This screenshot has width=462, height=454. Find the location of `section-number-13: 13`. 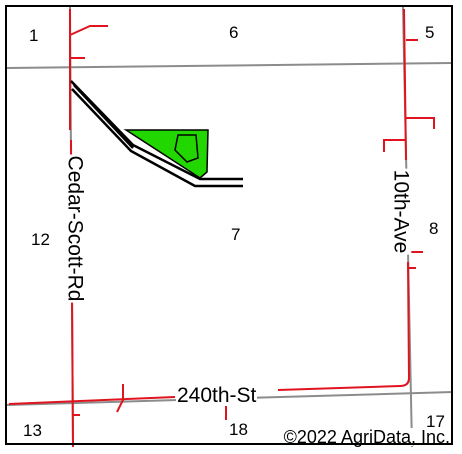

section-number-13: 13 is located at coordinates (32, 430).